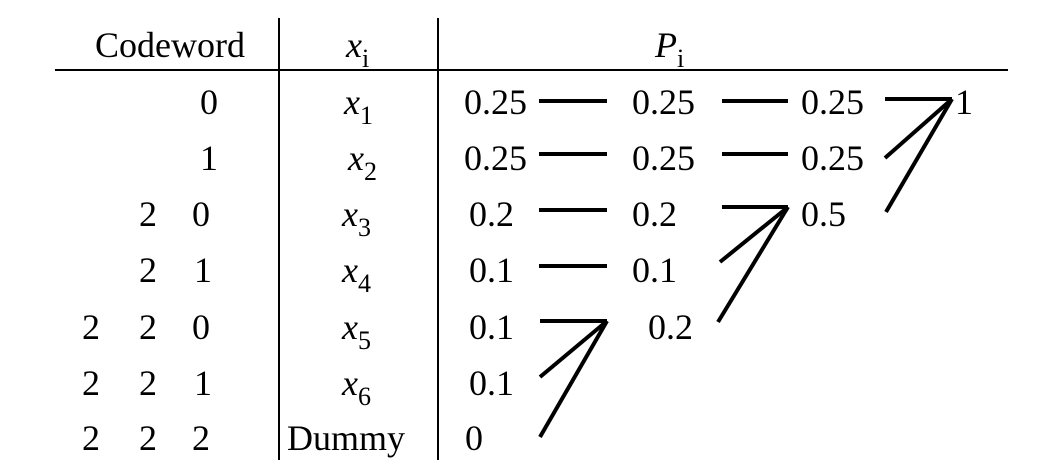  What do you see at coordinates (474, 438) in the screenshot?
I see `prob-stage1-dummy: 0` at bounding box center [474, 438].